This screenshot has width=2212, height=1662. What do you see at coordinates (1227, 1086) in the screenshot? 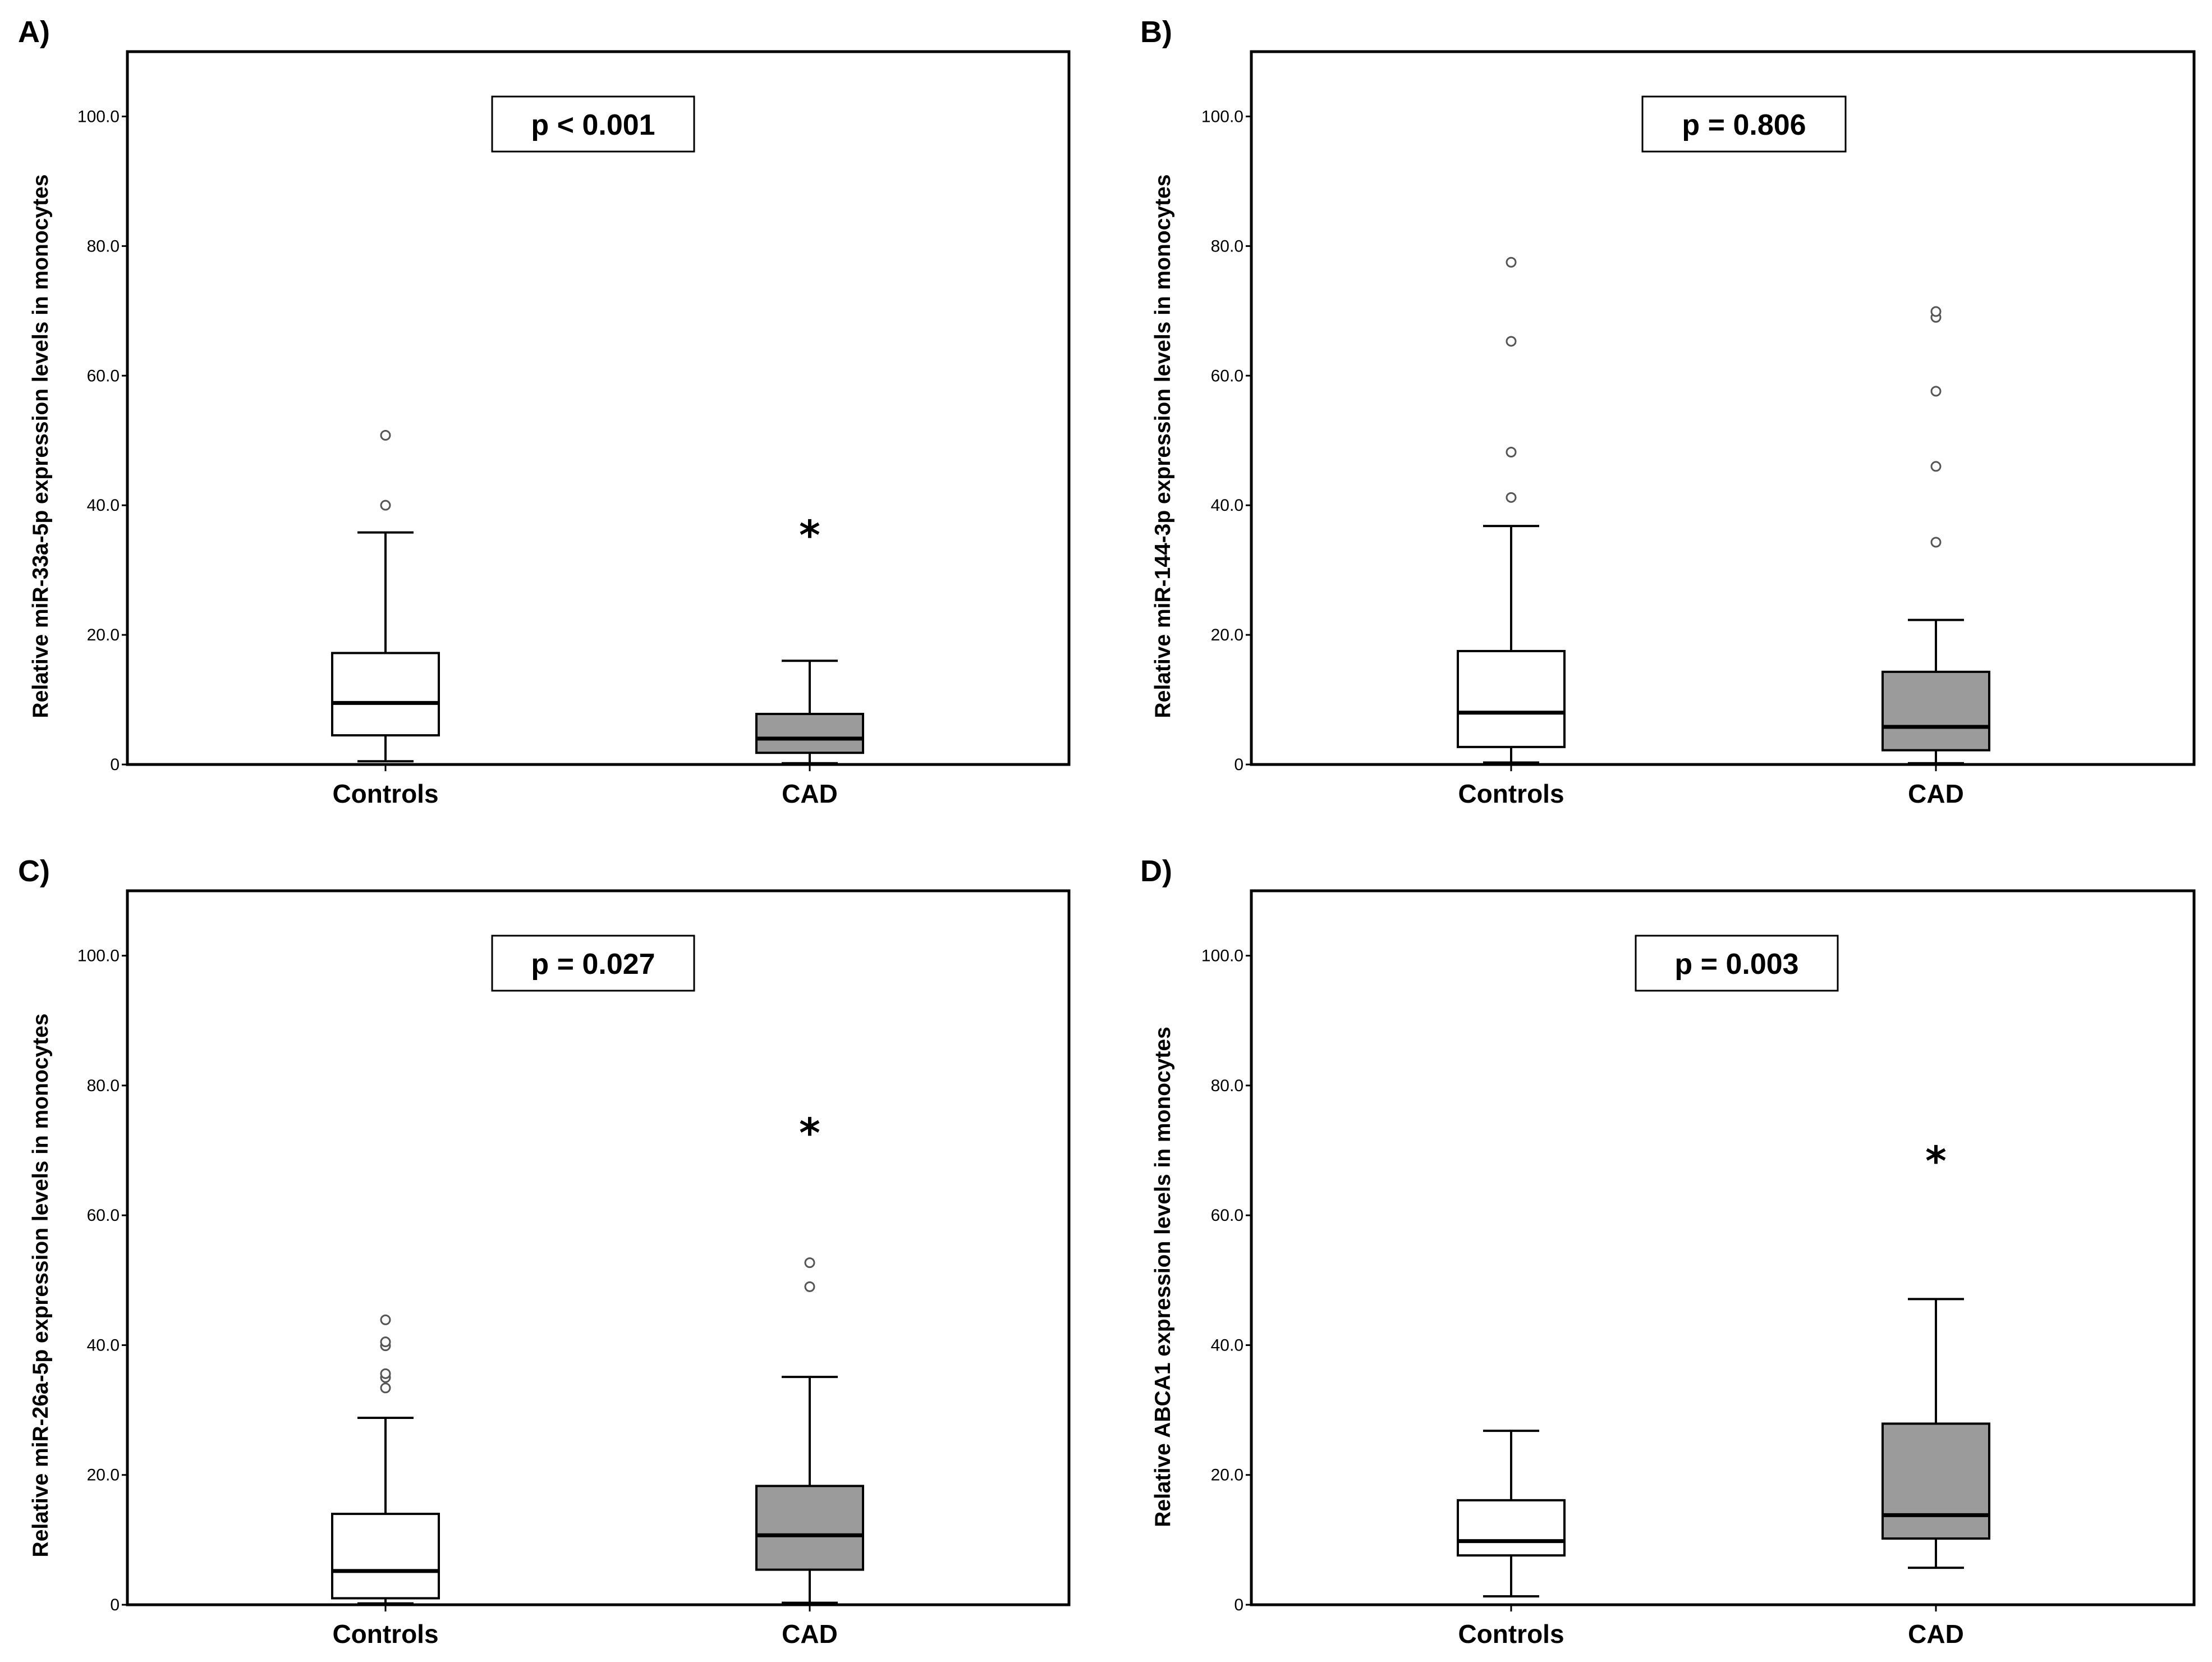
I see `panel-d-y-tick-label: 80.0` at bounding box center [1227, 1086].